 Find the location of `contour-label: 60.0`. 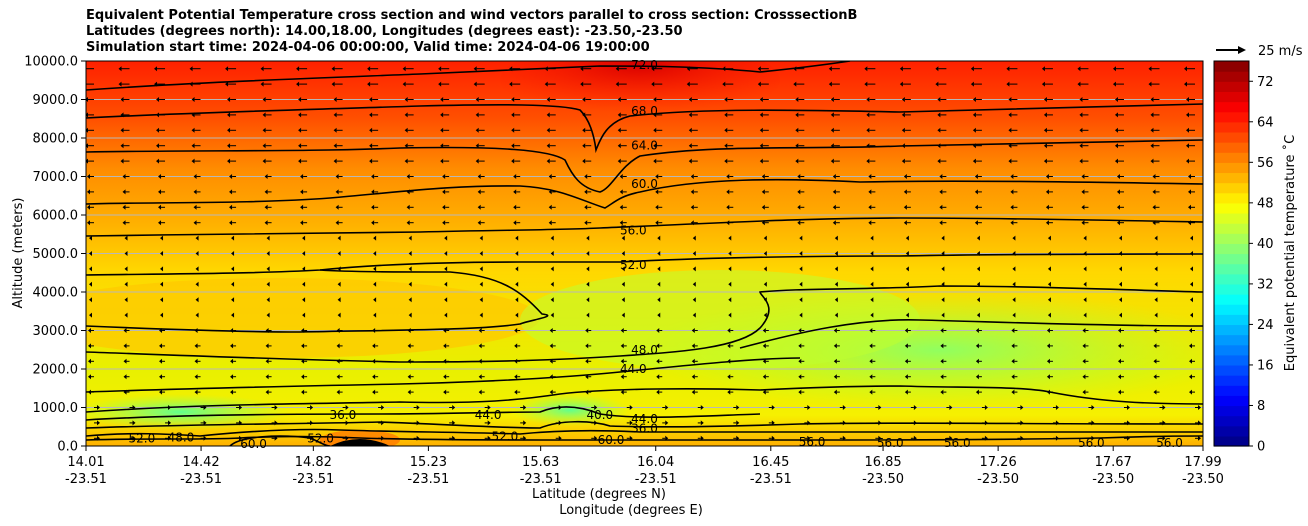

contour-label: 60.0 is located at coordinates (644, 184).